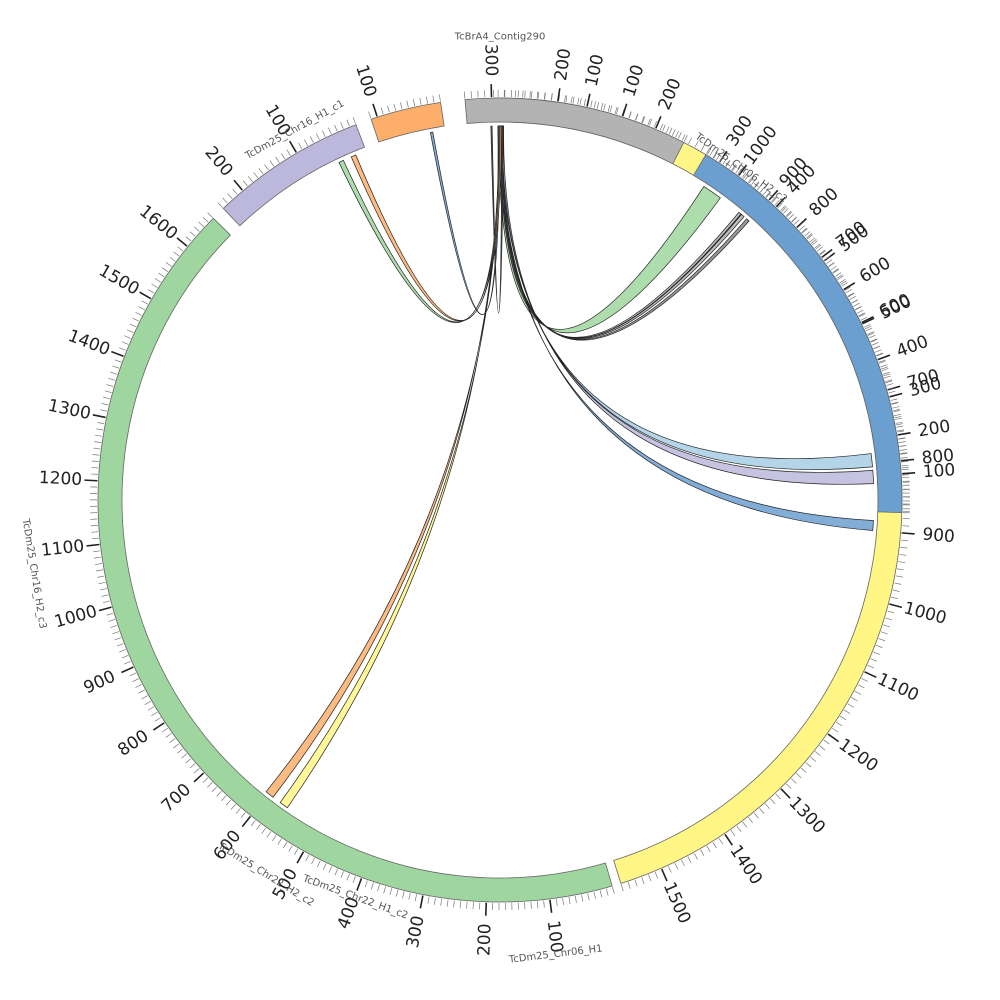 The image size is (1000, 1000). Describe the element at coordinates (407, 122) in the screenshot. I see `ideogram-chr22h2` at that location.